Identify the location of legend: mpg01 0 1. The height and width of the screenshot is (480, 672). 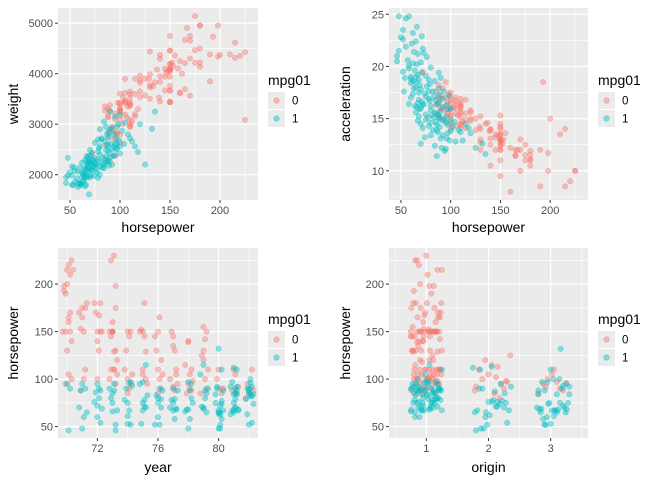
(624, 340).